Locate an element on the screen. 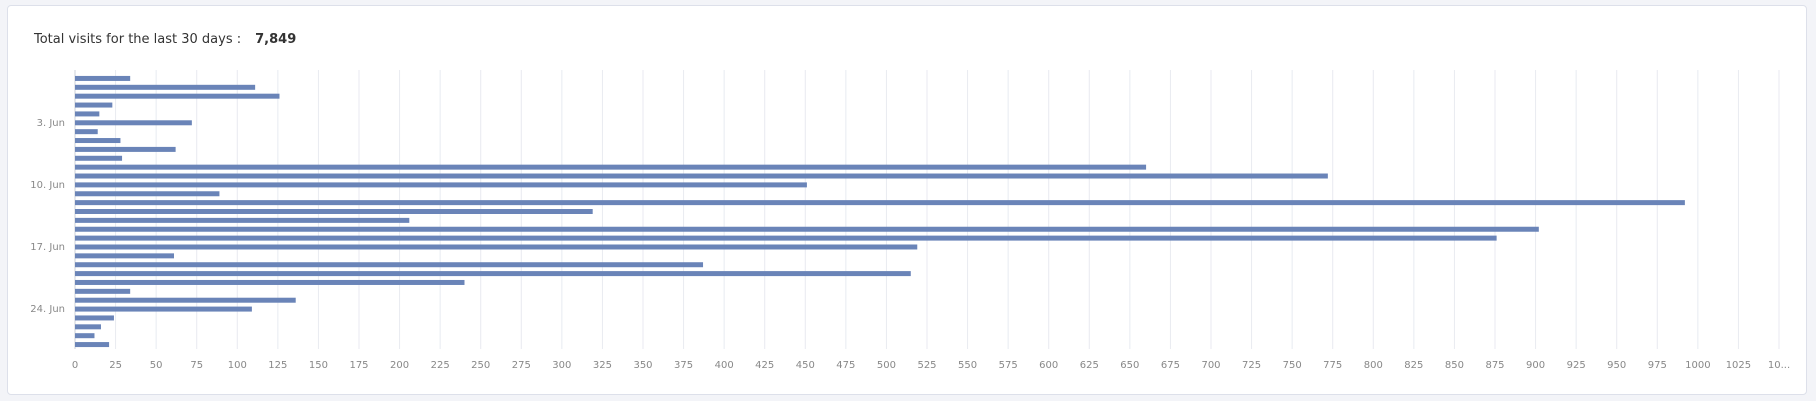 Image resolution: width=1816 pixels, height=401 pixels. x-tick-label: 800 is located at coordinates (1373, 365).